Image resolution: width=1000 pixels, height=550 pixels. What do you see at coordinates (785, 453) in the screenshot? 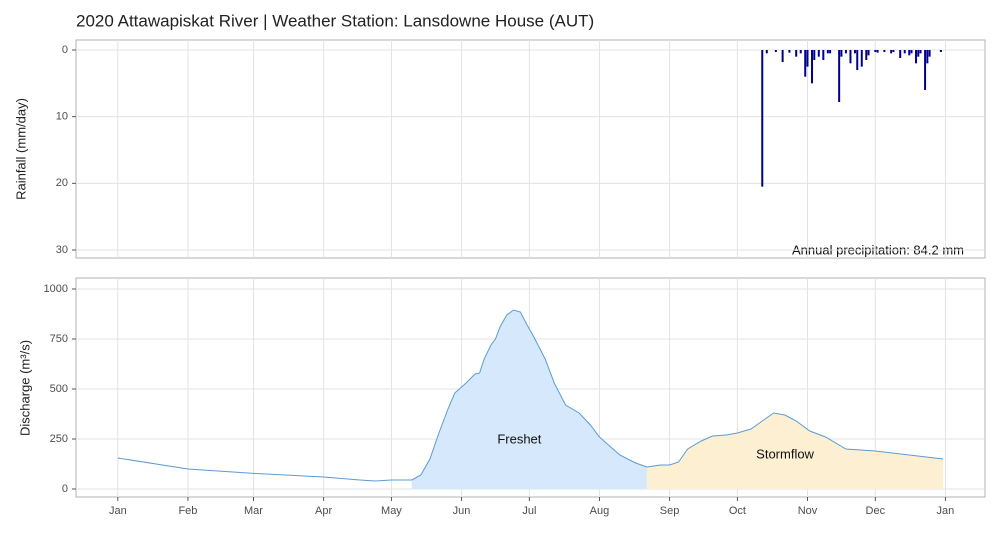
I see `region-label: Stormflow` at bounding box center [785, 453].